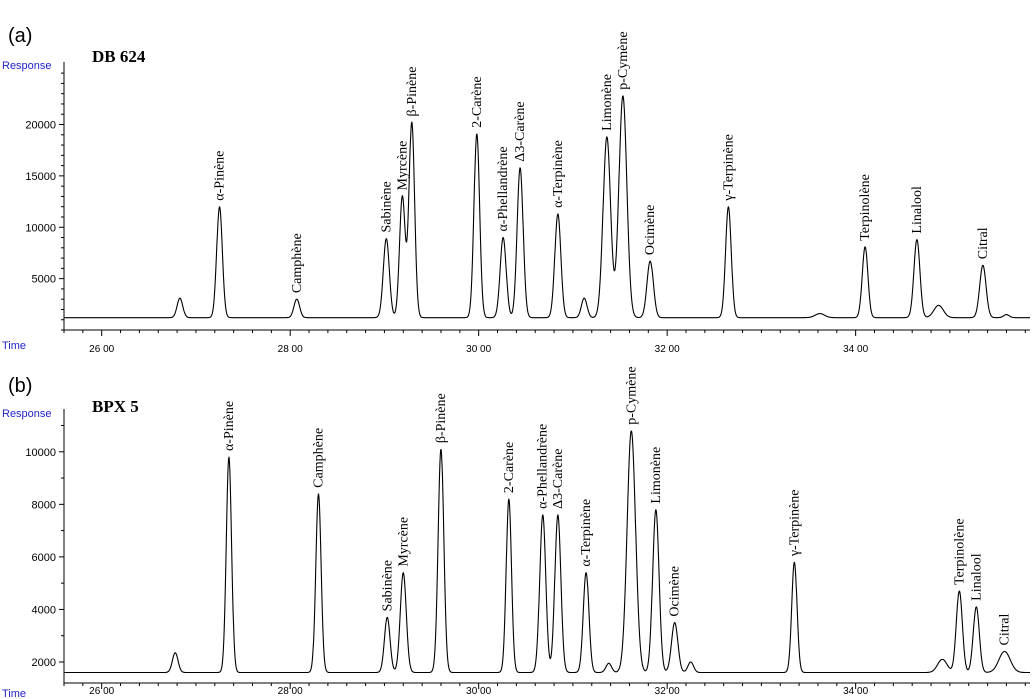 The image size is (1035, 699). I want to click on panel-label: (a), so click(20, 36).